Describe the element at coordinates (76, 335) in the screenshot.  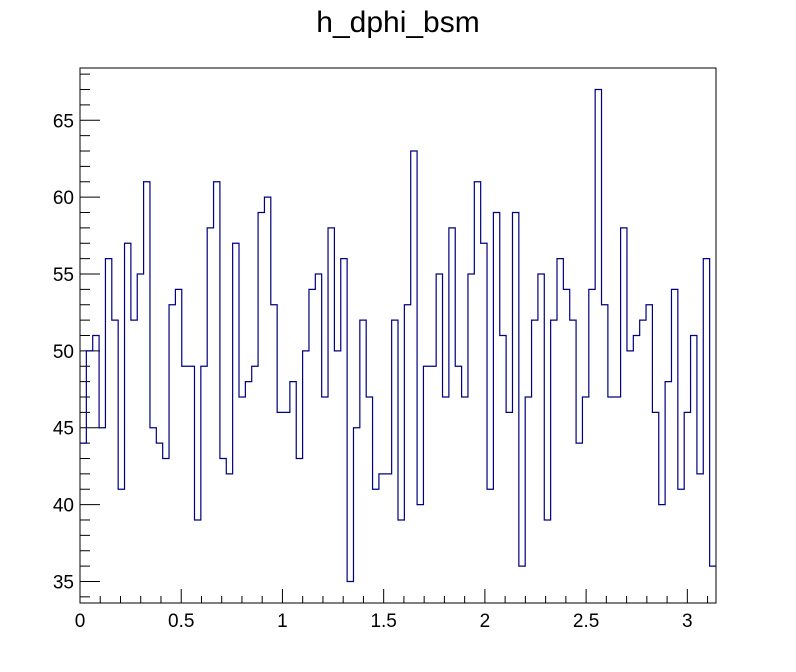
I see `y-axis: 35 40 45 50 55 60 65` at that location.